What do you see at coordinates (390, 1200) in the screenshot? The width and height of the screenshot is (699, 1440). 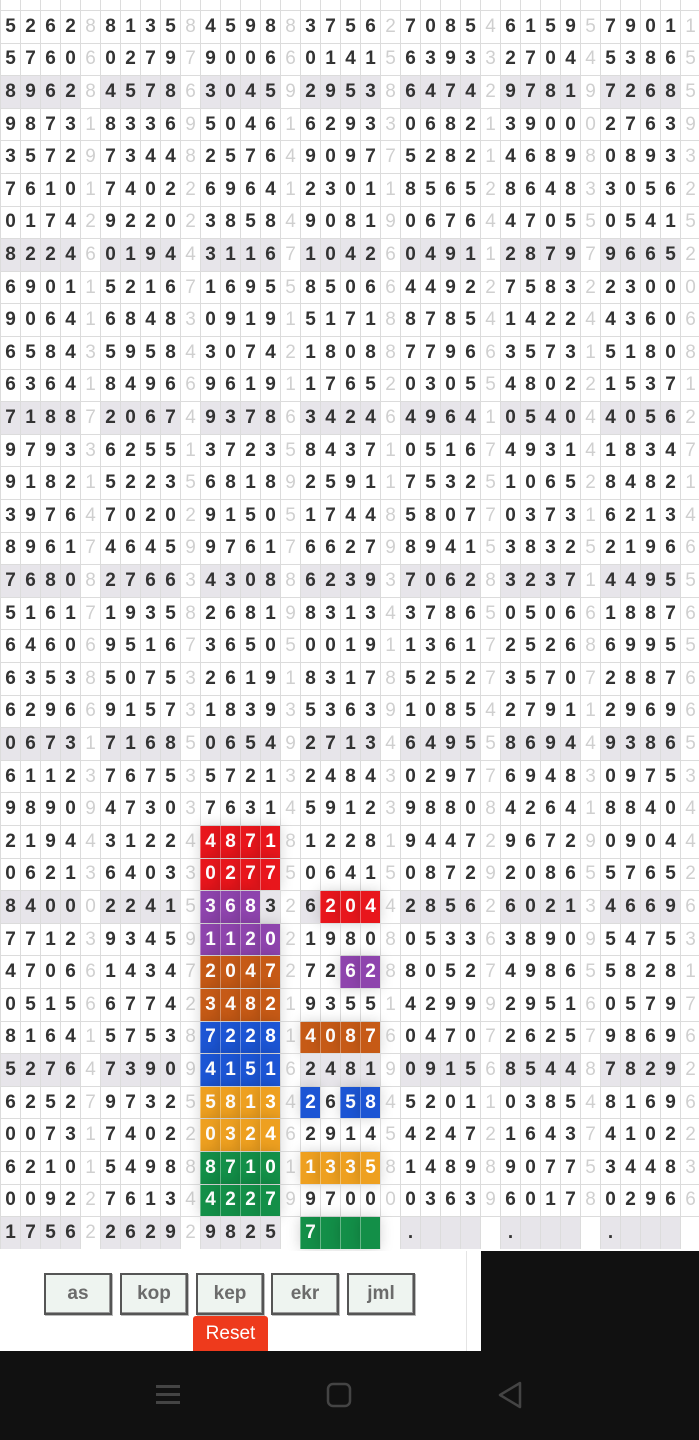 I see `separator-digit: 0` at bounding box center [390, 1200].